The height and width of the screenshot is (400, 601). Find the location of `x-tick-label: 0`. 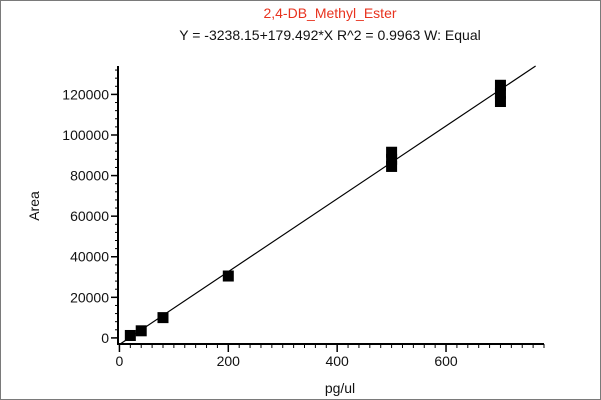

x-tick-label: 0 is located at coordinates (120, 361).